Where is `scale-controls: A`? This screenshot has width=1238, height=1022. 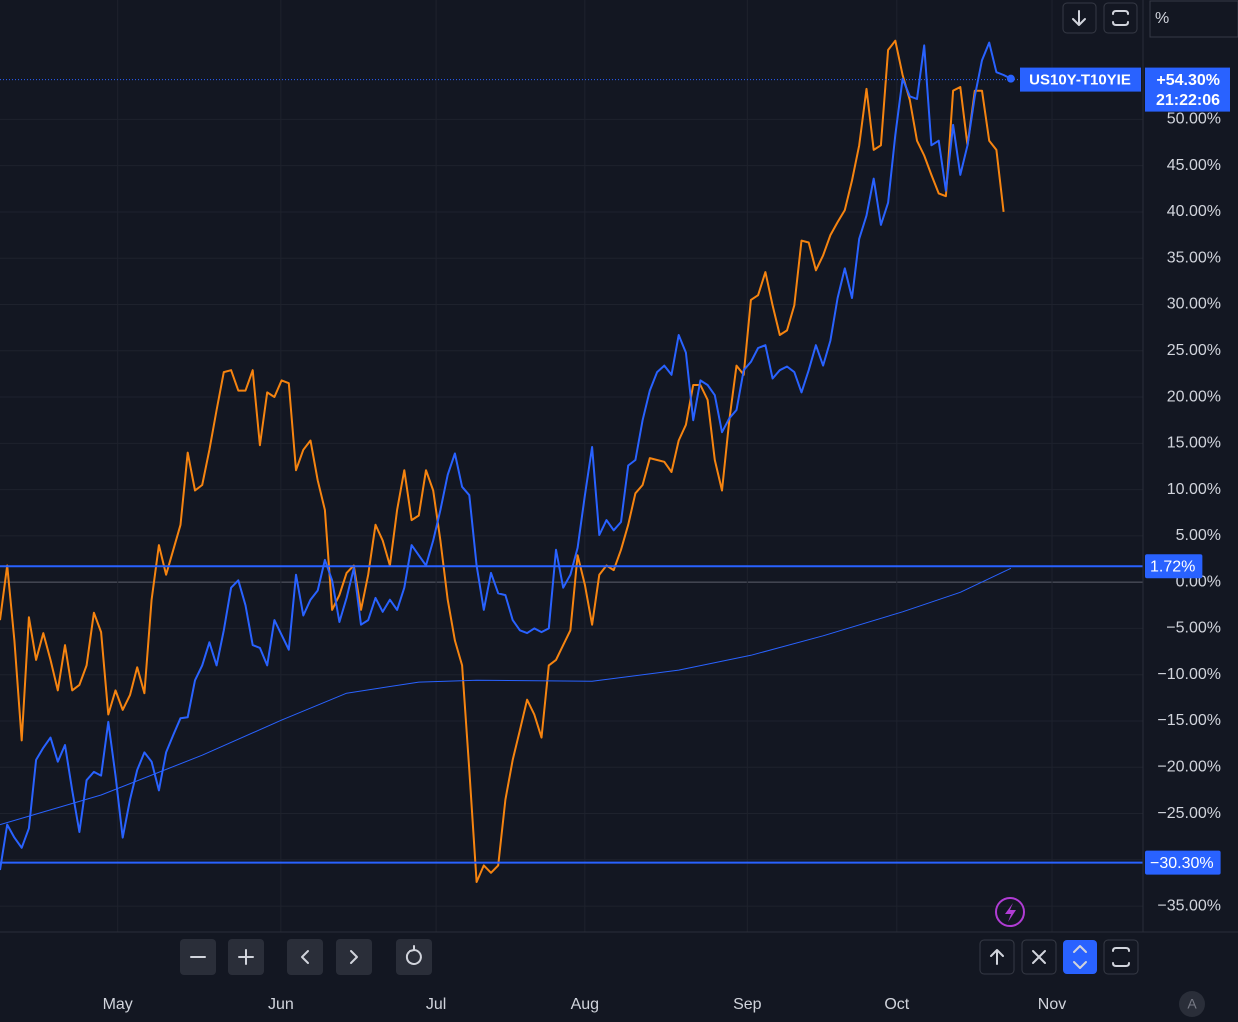 scale-controls: A is located at coordinates (1092, 978).